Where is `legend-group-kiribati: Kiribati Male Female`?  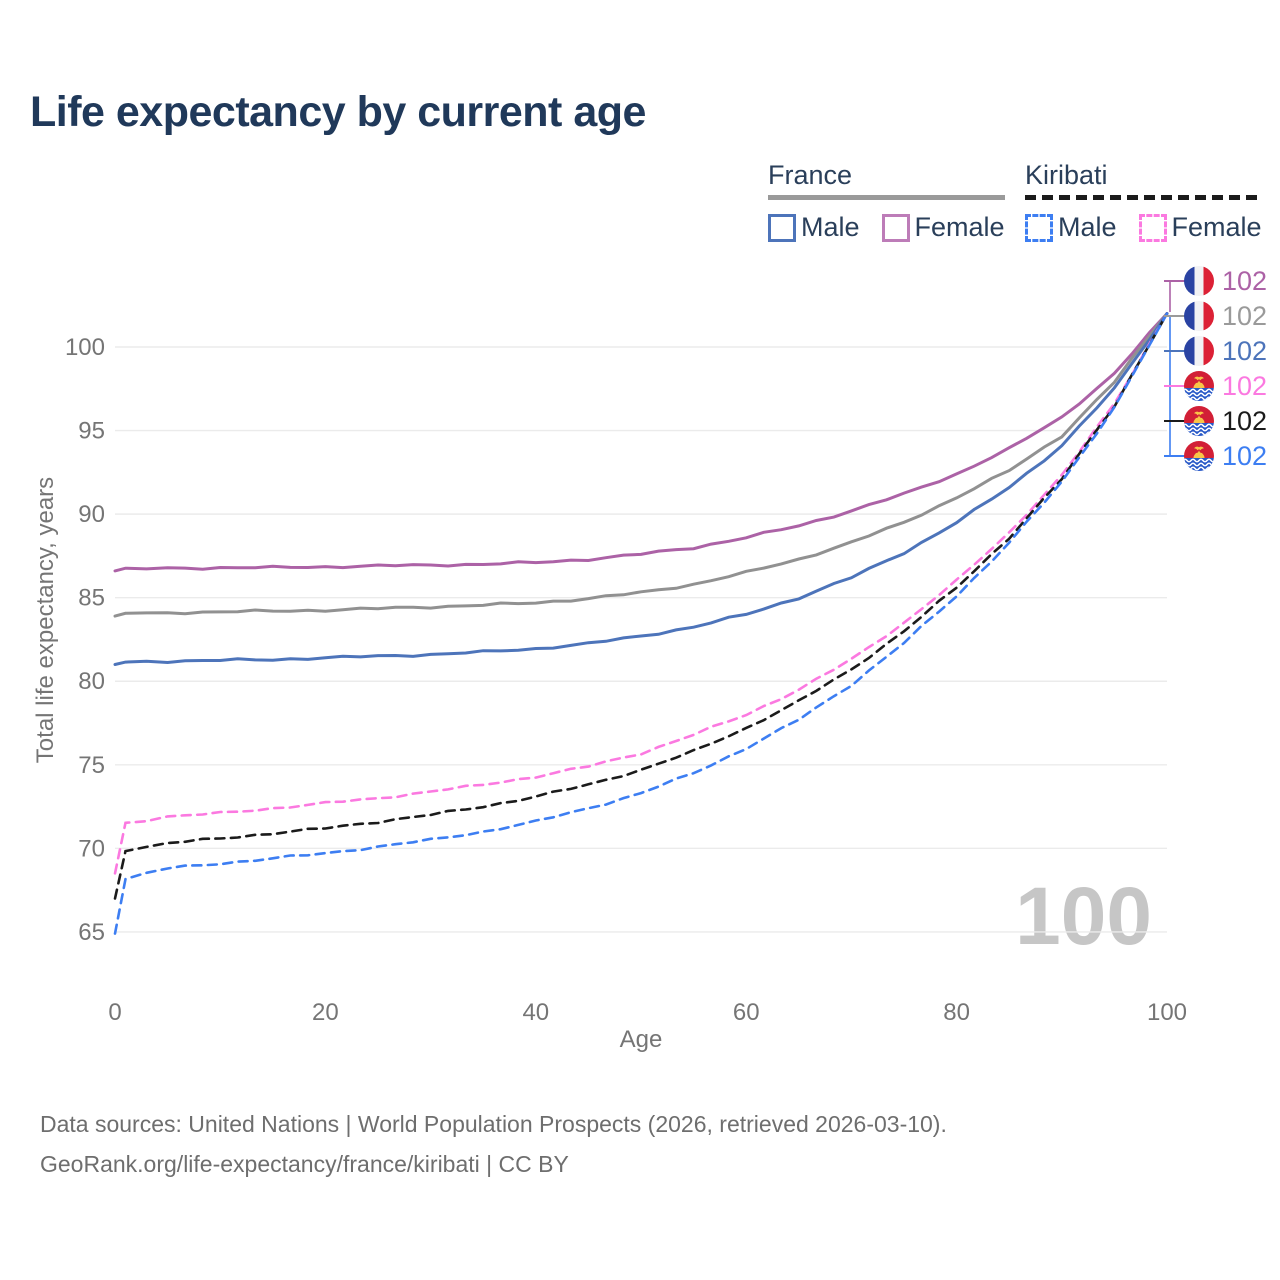 legend-group-kiribati: Kiribati Male Female is located at coordinates (1143, 201).